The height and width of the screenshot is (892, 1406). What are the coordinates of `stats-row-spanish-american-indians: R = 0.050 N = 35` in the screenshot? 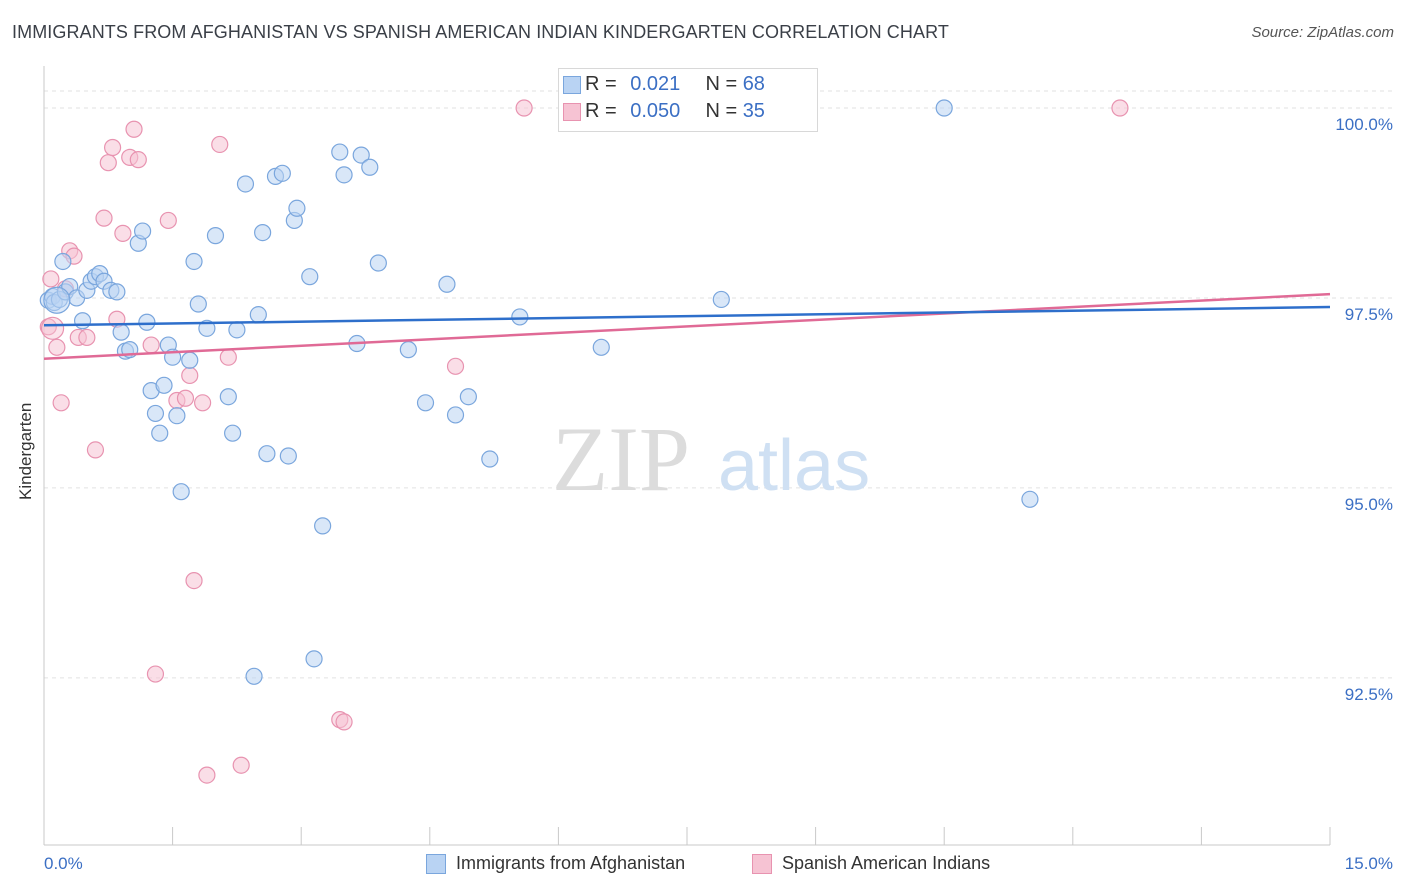 It's located at (664, 113).